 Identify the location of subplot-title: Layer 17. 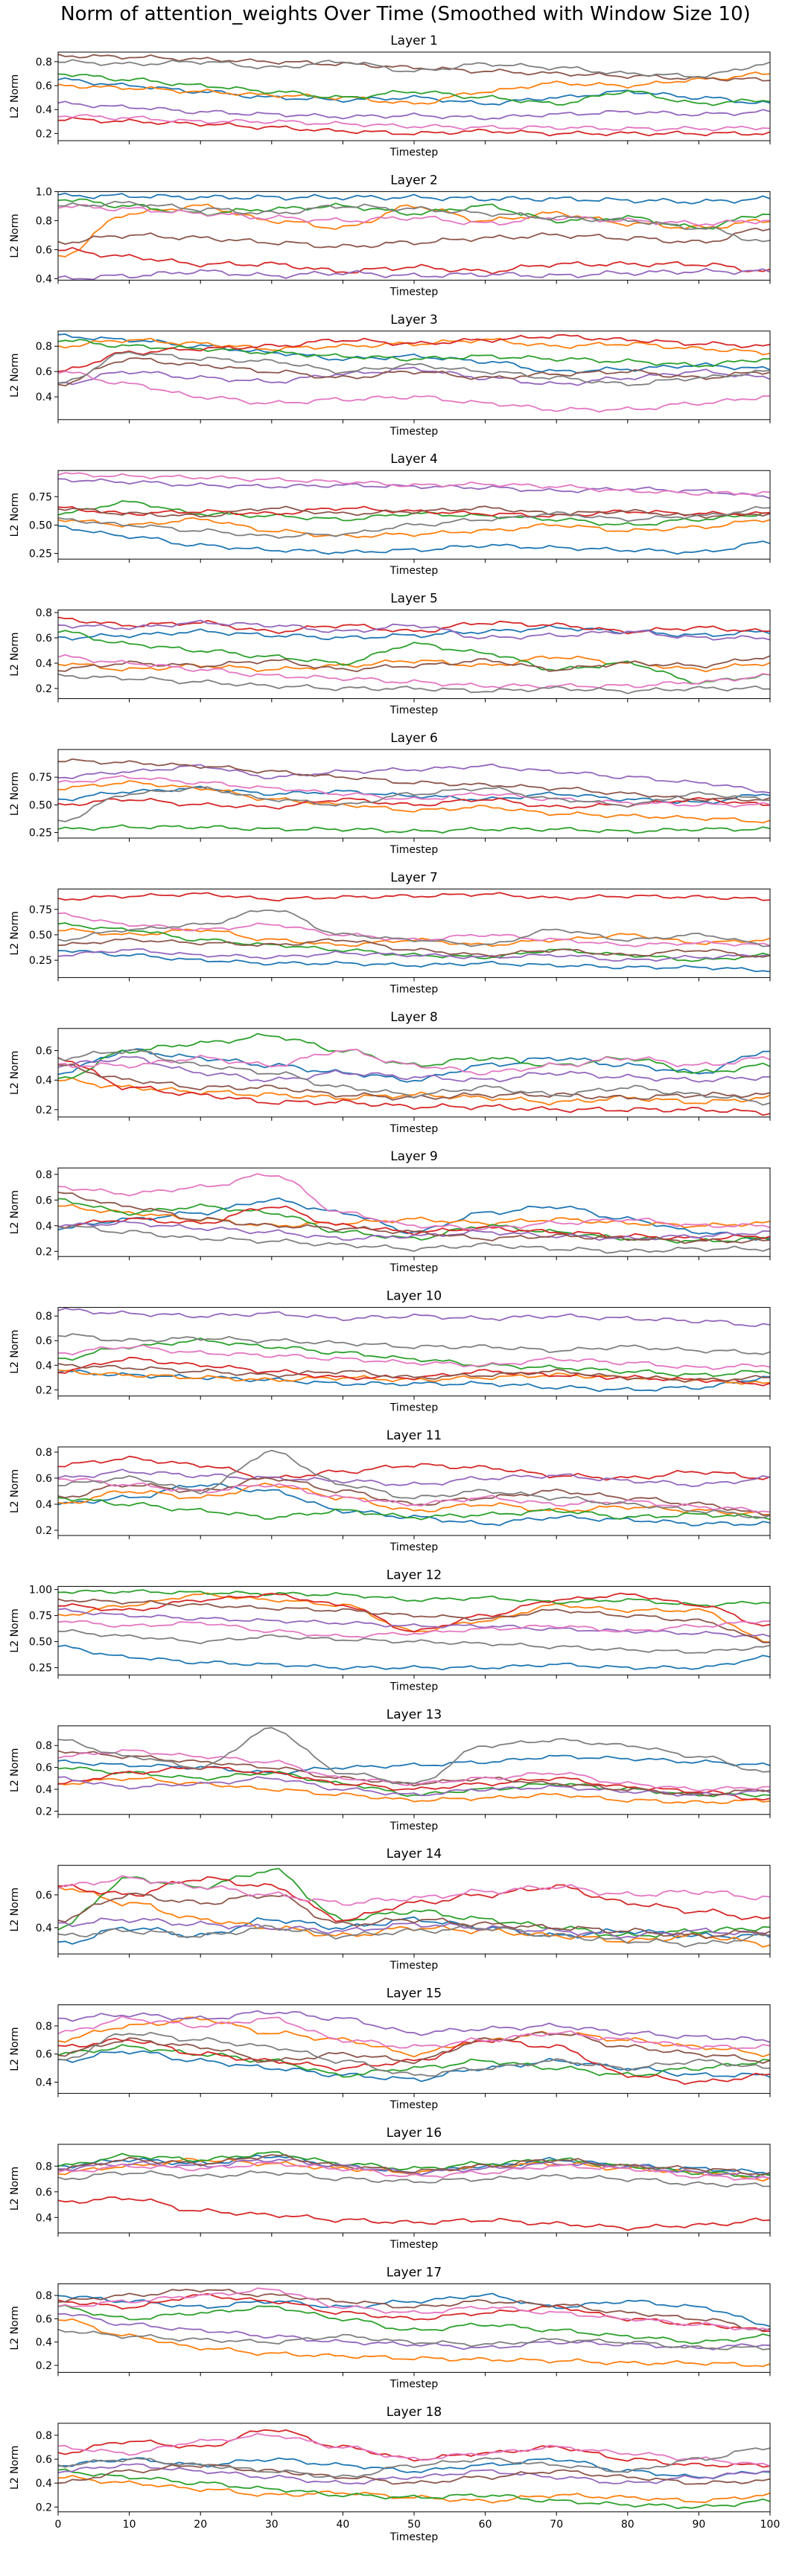
(415, 2272).